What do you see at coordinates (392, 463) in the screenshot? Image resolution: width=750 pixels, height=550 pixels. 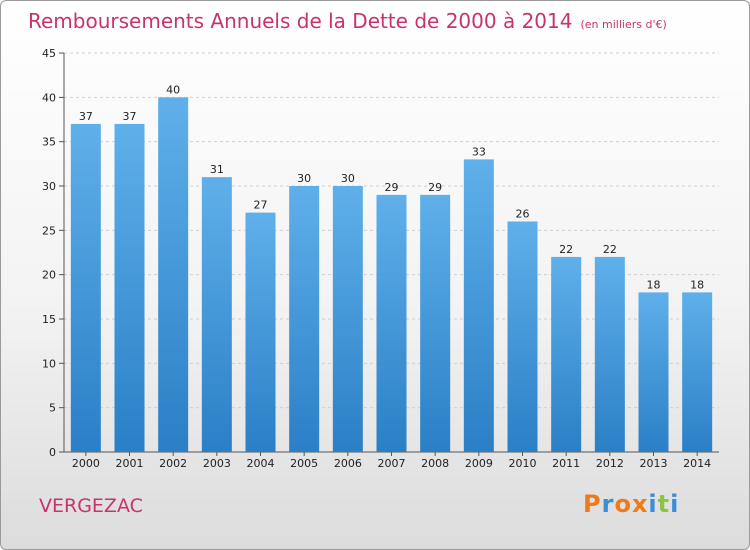 I see `x-tick-label: 2007` at bounding box center [392, 463].